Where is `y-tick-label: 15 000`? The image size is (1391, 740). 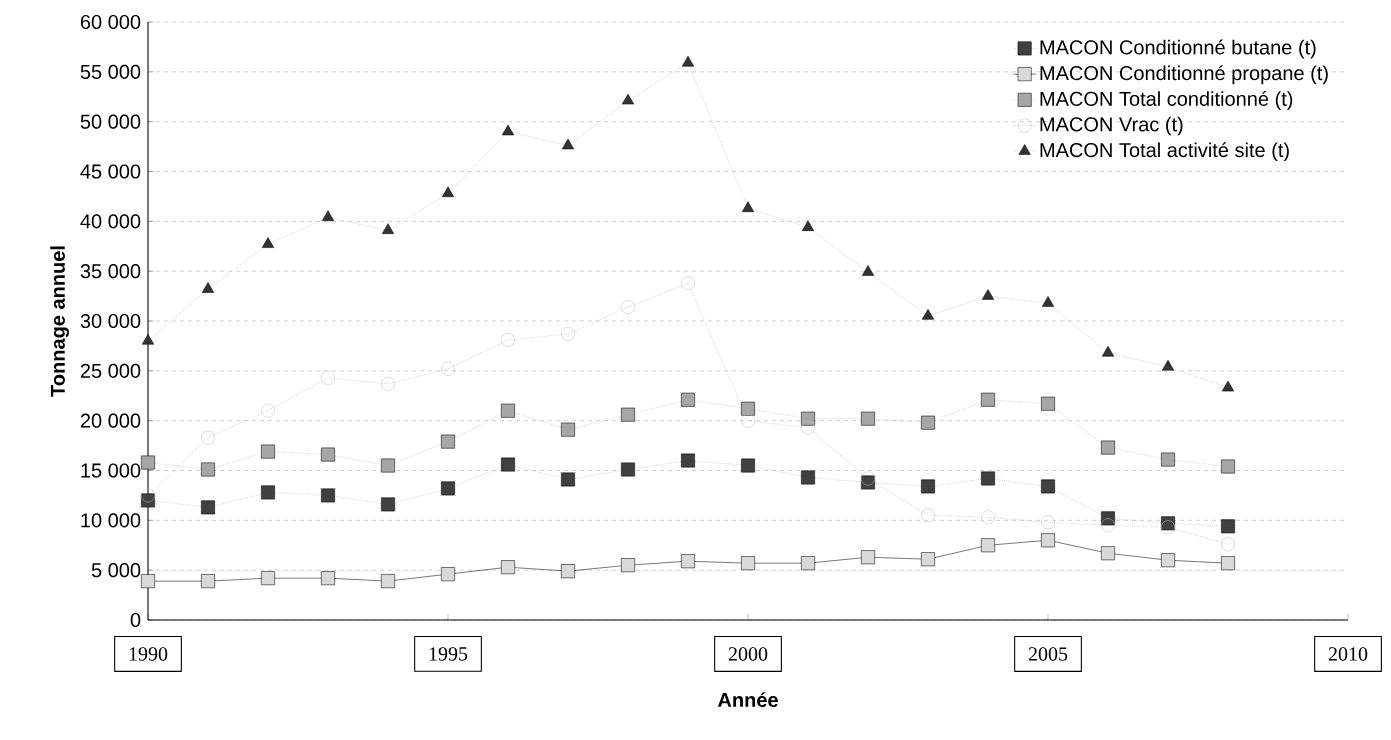
y-tick-label: 15 000 is located at coordinates (111, 470).